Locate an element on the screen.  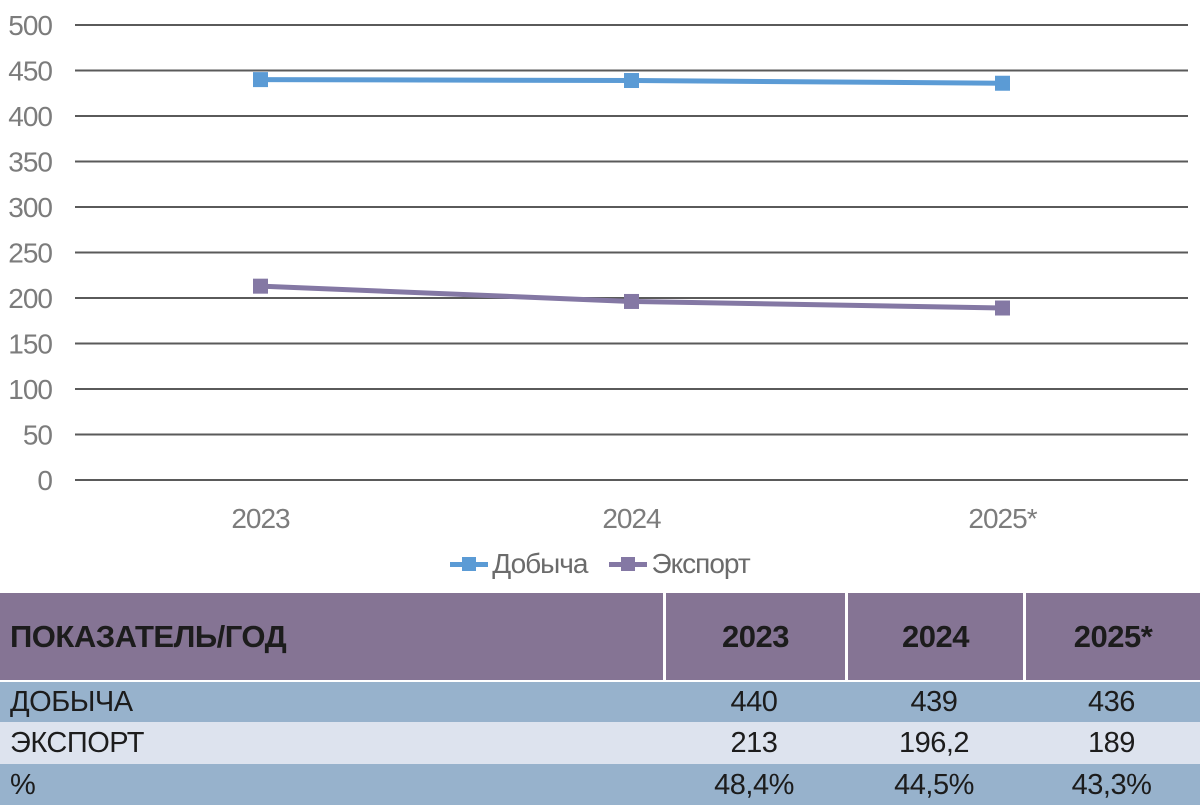
svg-text: 150 is located at coordinates (30, 344).